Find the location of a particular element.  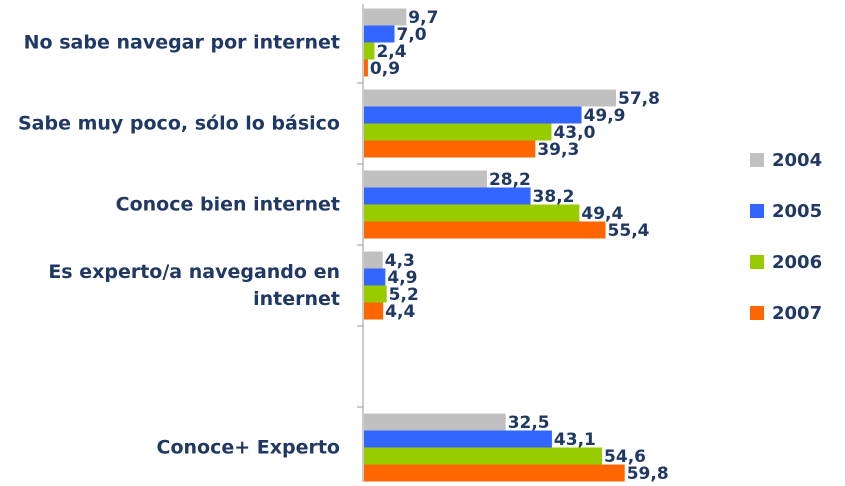

category-label: No sabe navegar por internet is located at coordinates (181, 42).